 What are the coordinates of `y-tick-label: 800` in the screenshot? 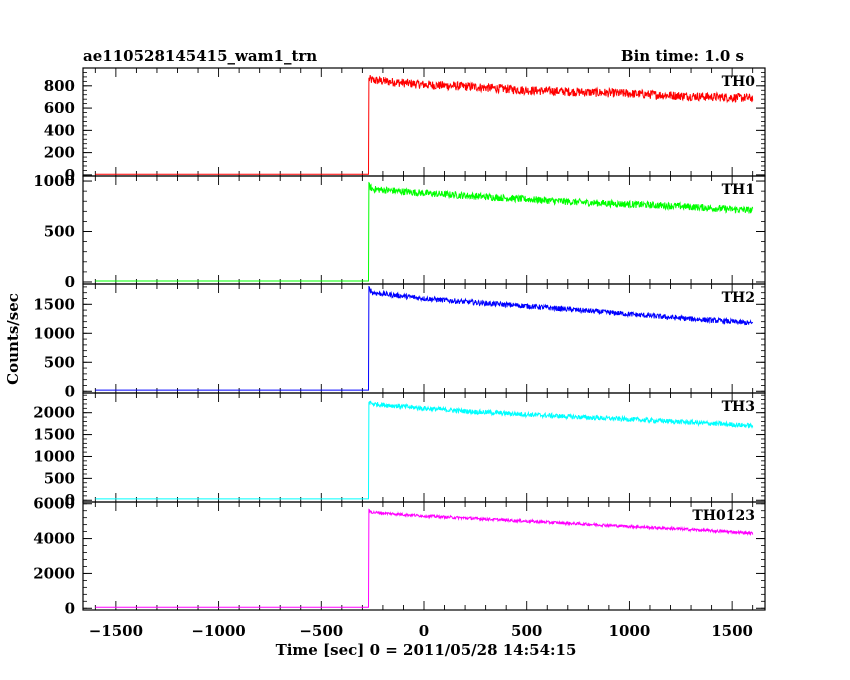 It's located at (59, 86).